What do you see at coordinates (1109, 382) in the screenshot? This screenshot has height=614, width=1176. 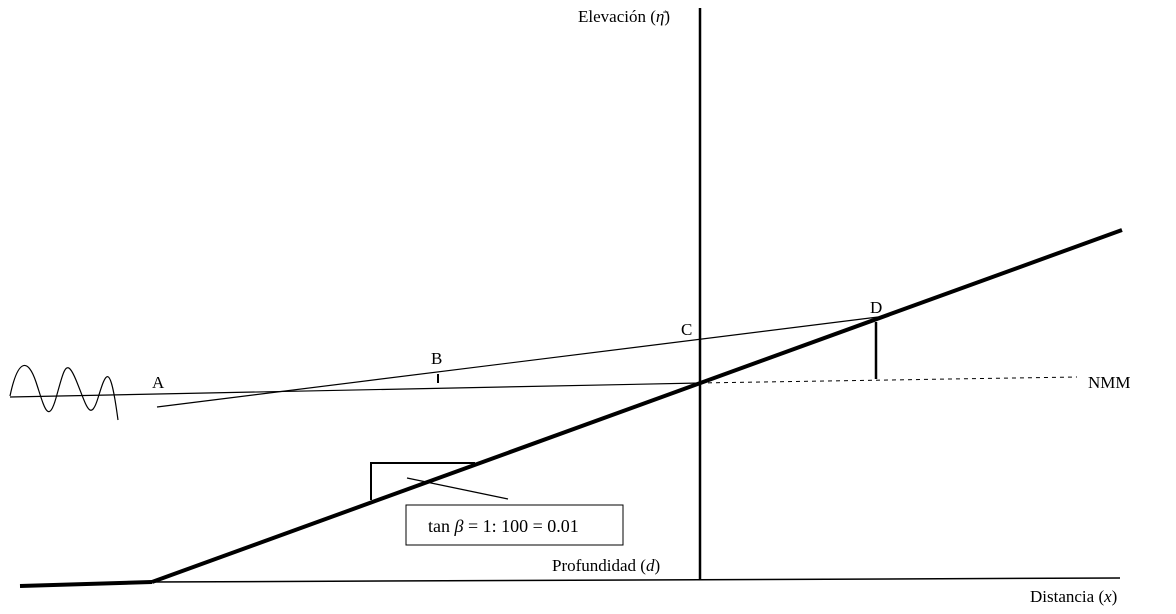 I see `mean-sea-level-label: NMM` at bounding box center [1109, 382].